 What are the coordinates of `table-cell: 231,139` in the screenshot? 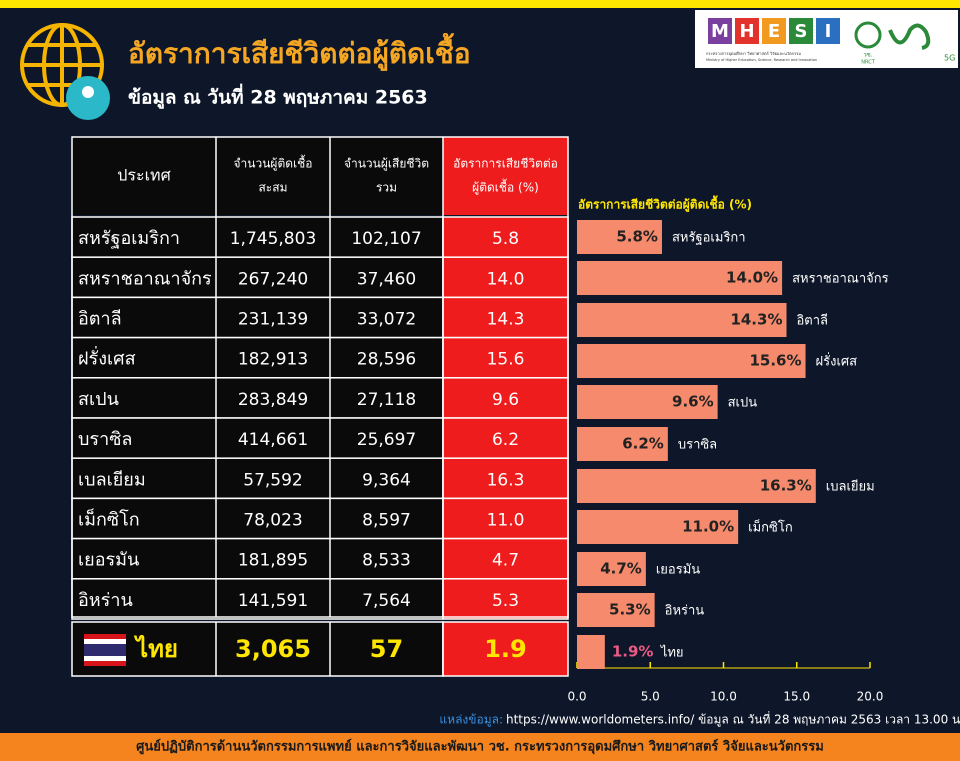 It's located at (273, 320).